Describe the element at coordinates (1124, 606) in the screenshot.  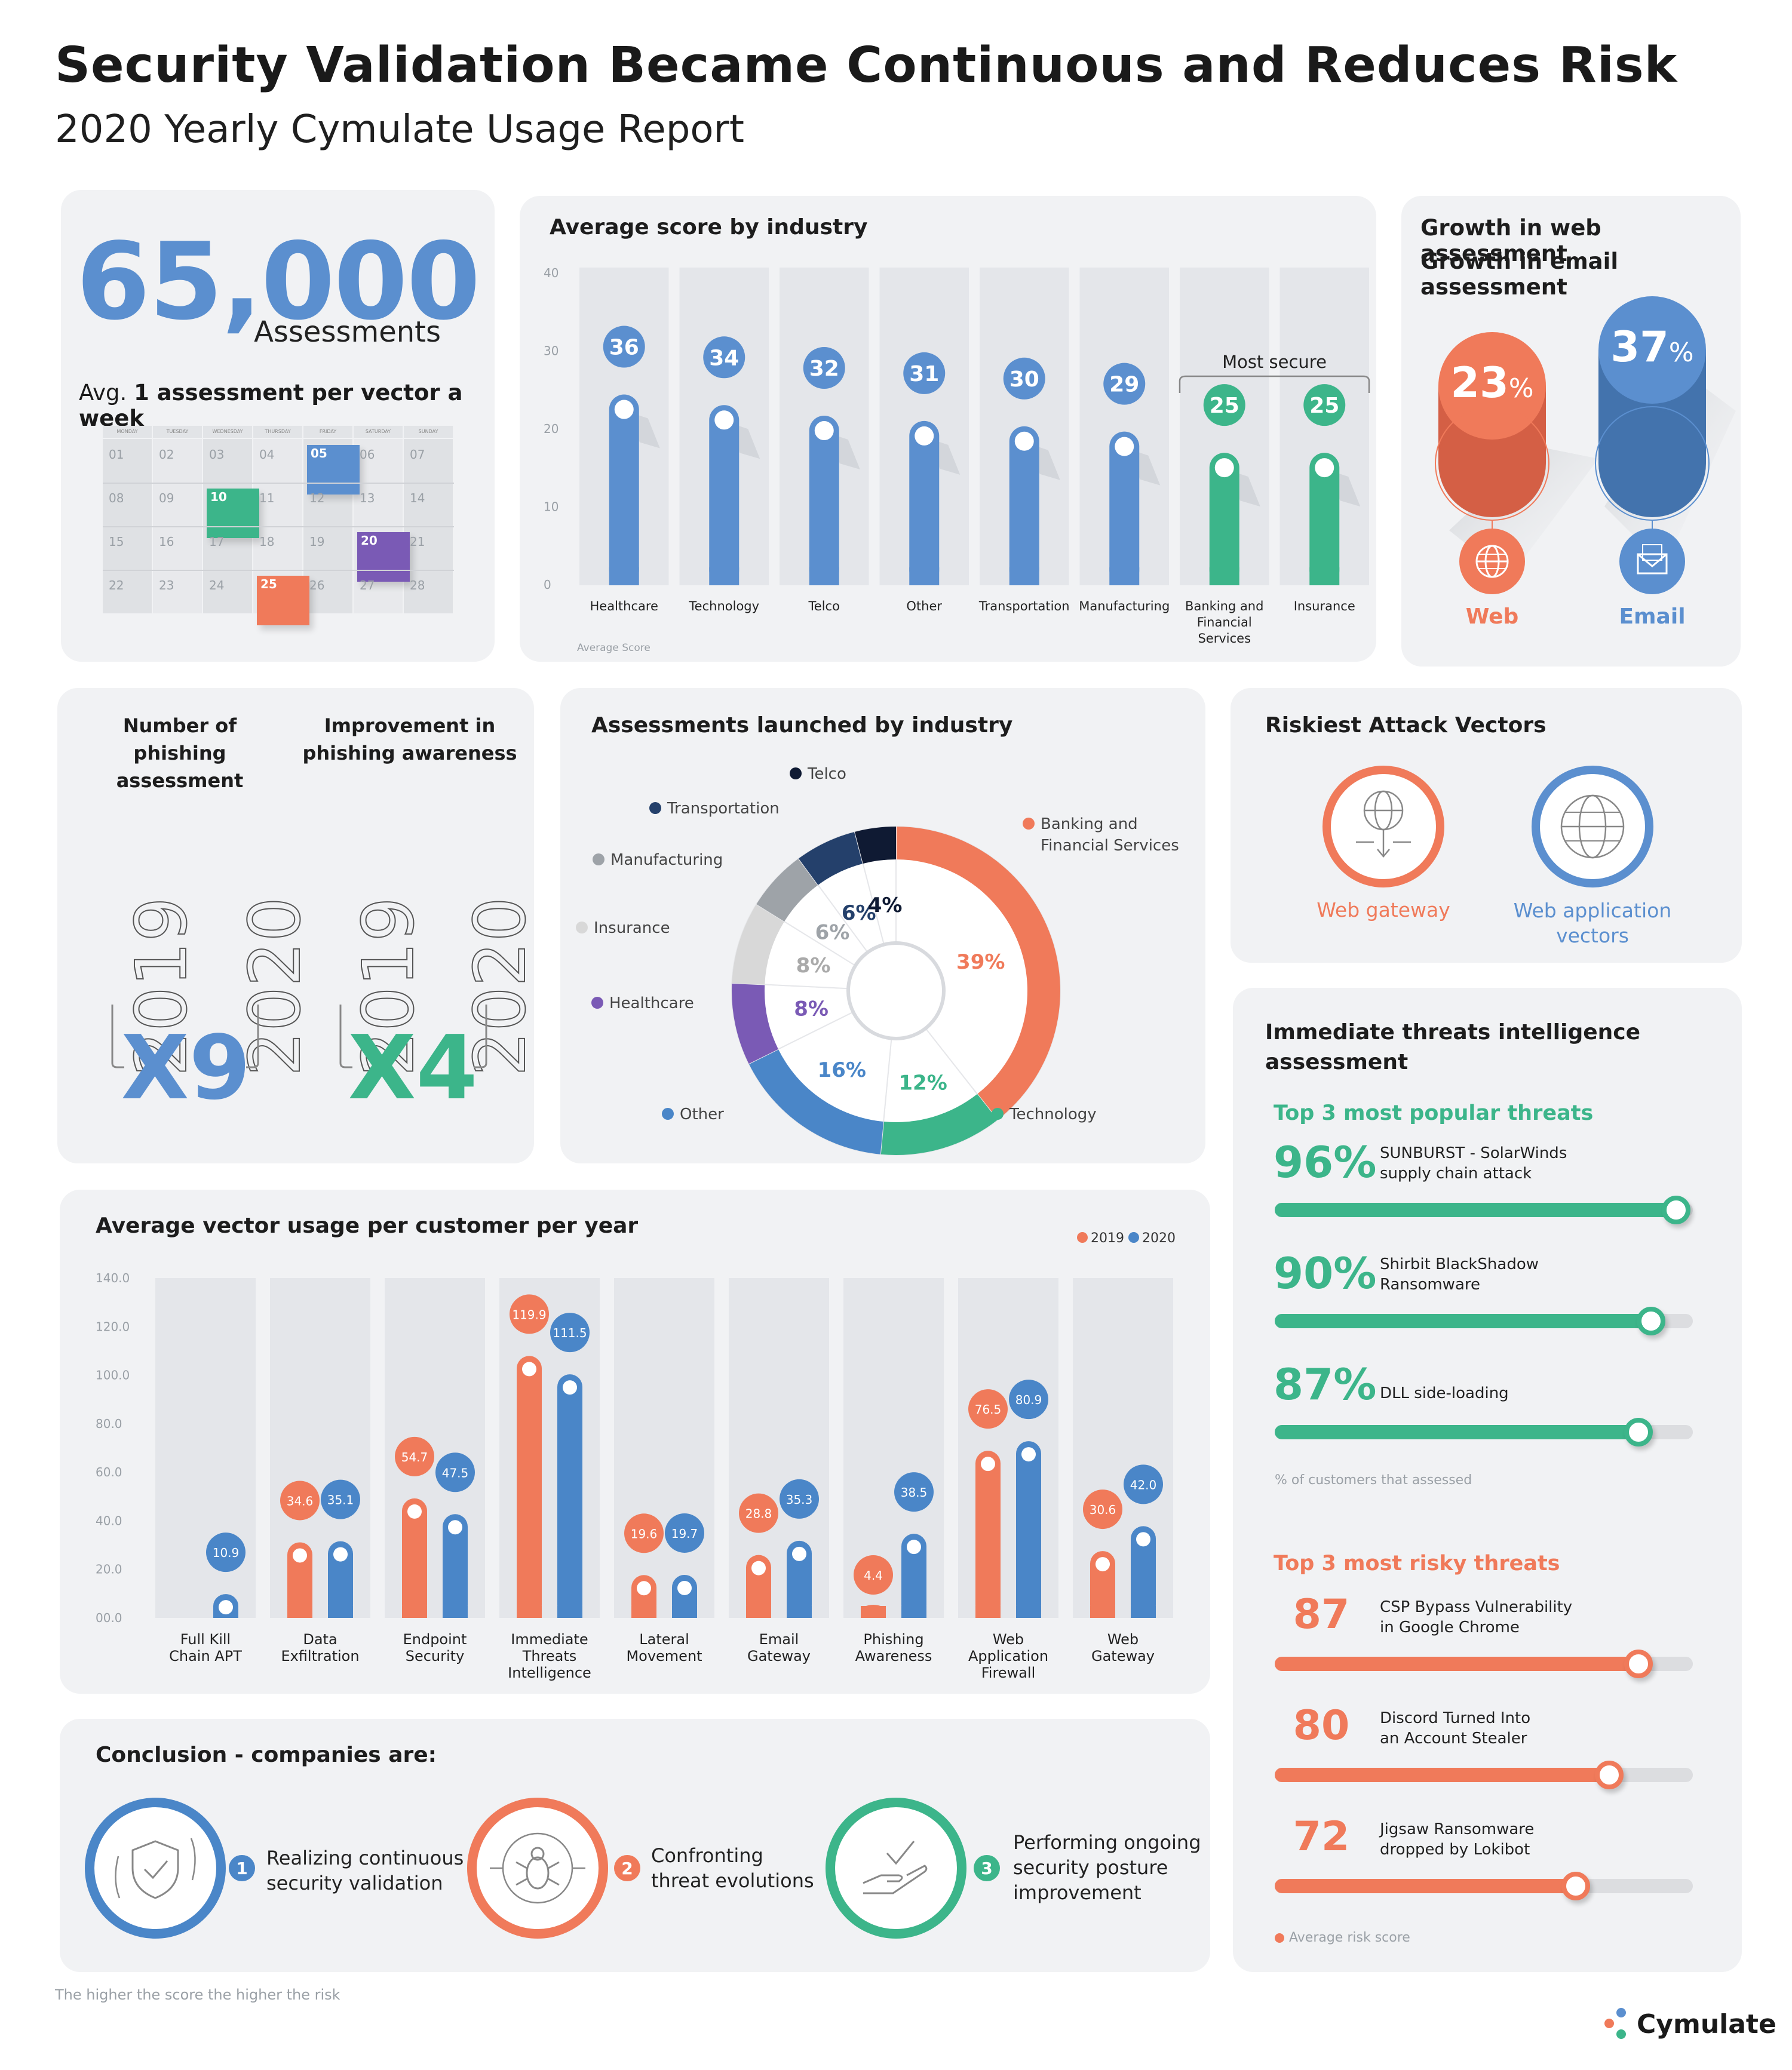
I see `score-category-label: Manufacturing` at that location.